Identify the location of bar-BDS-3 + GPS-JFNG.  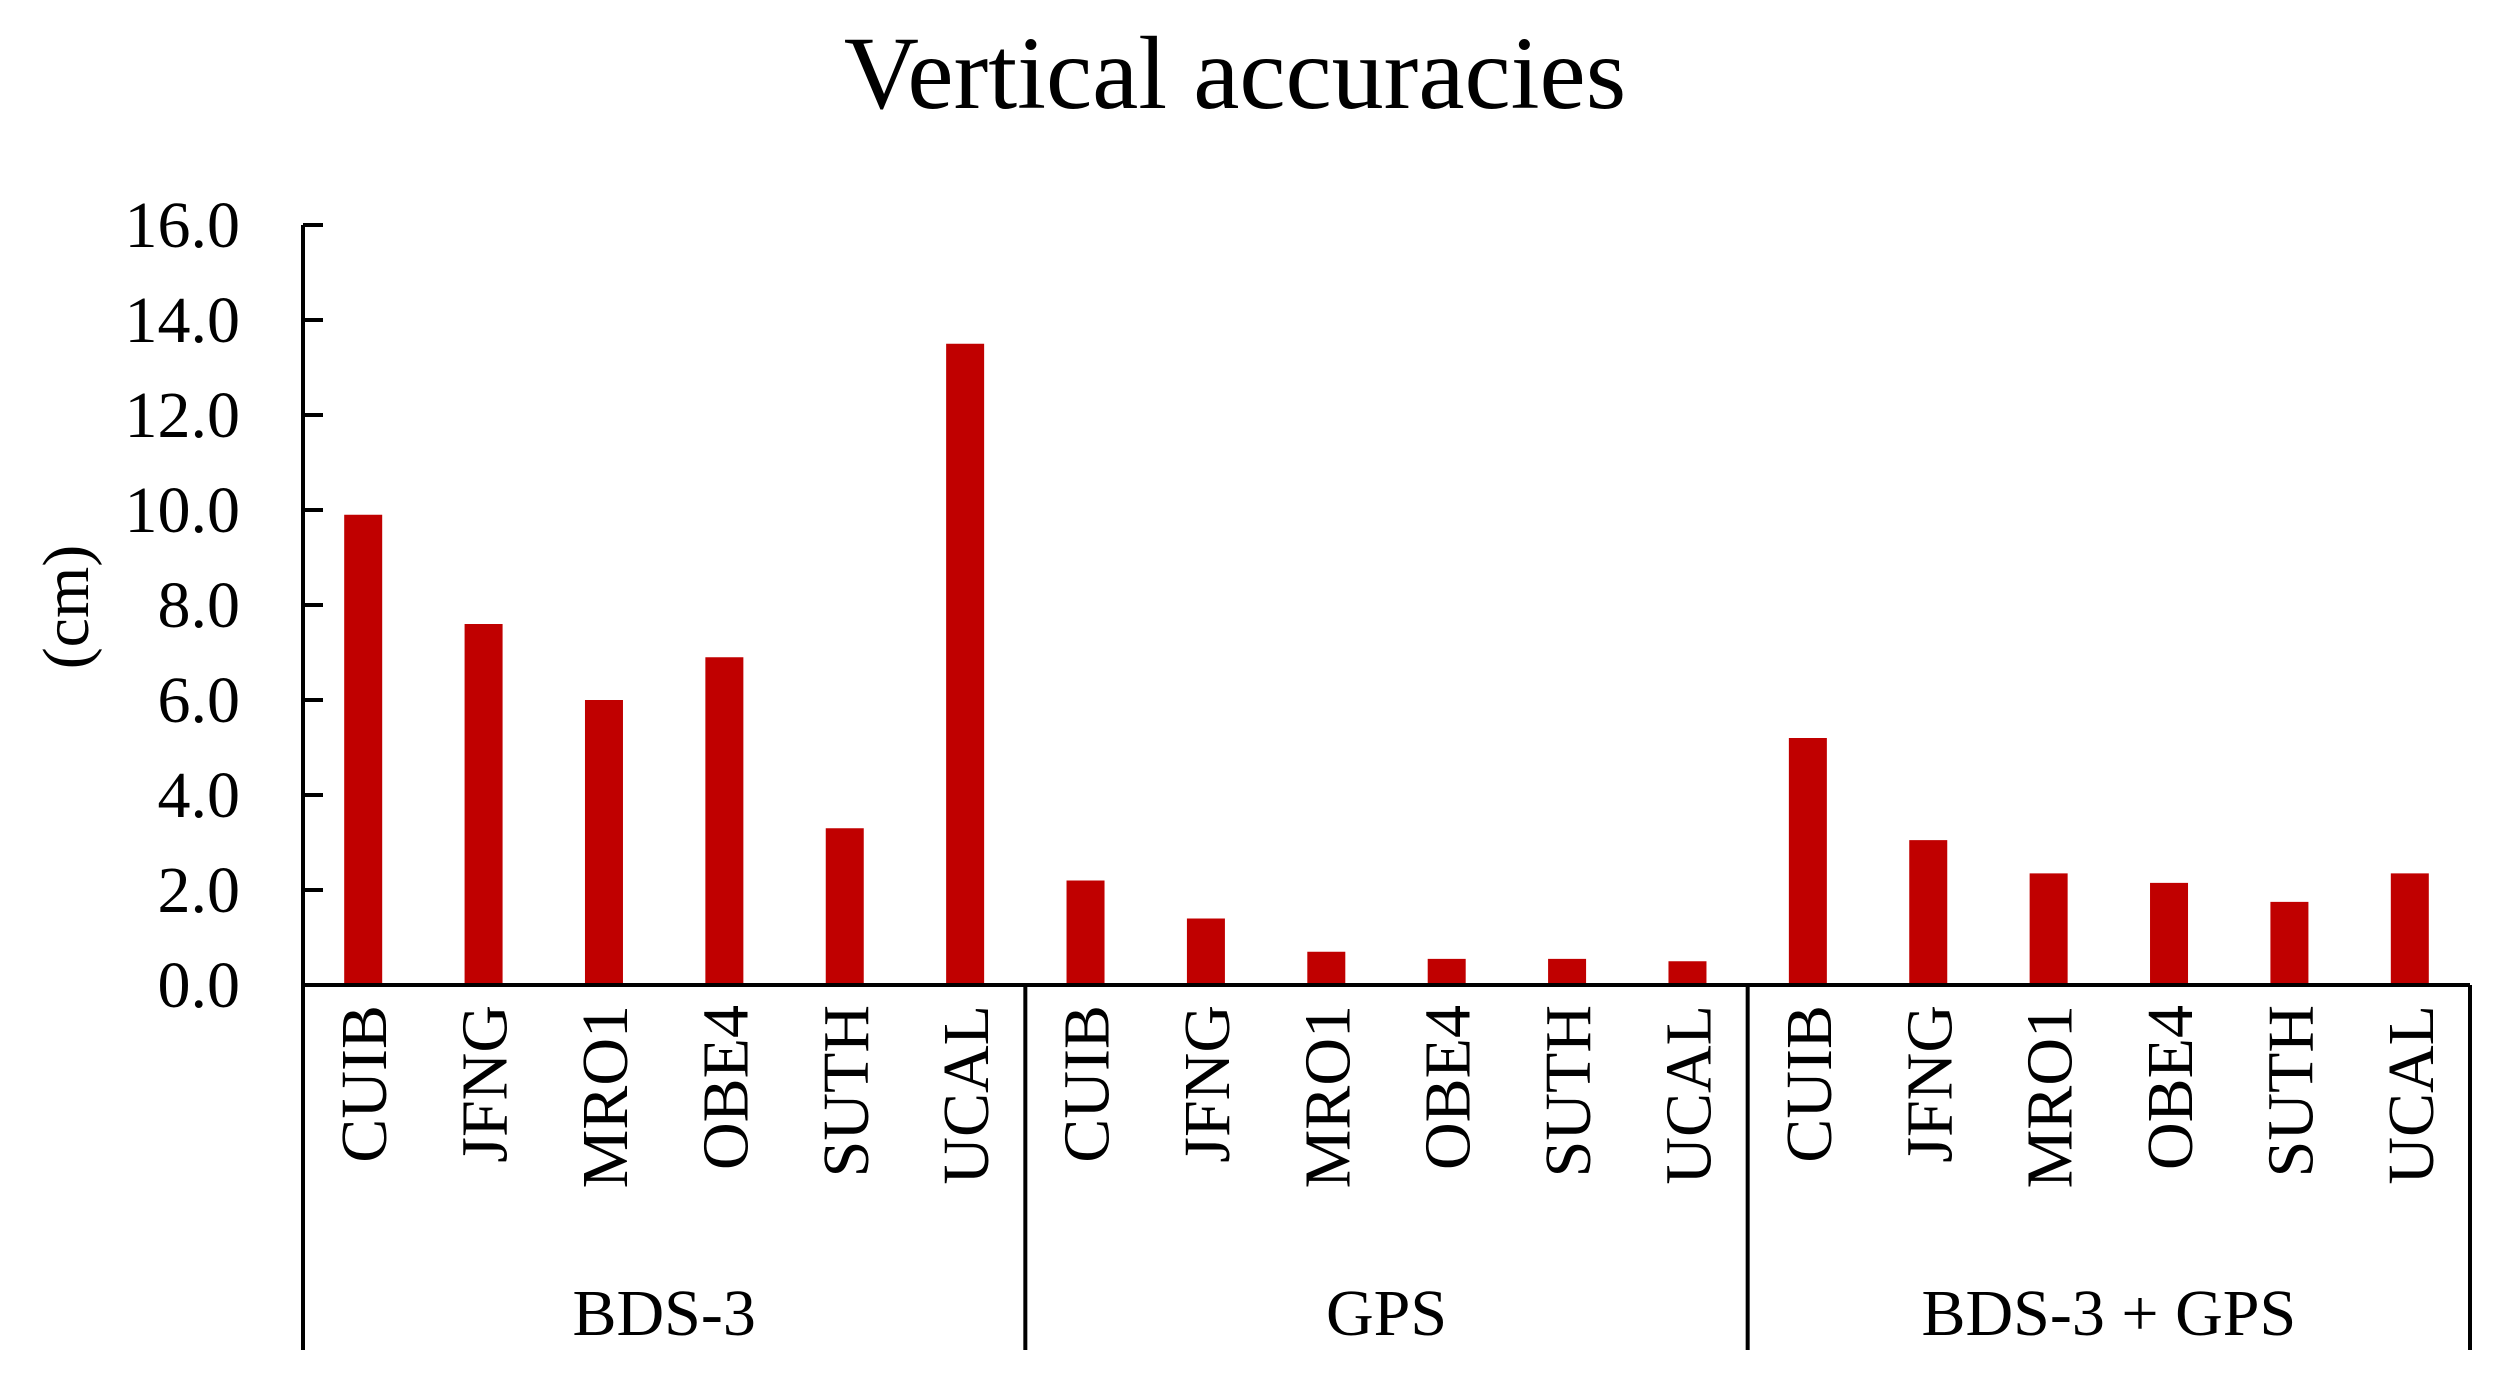
(1928, 912).